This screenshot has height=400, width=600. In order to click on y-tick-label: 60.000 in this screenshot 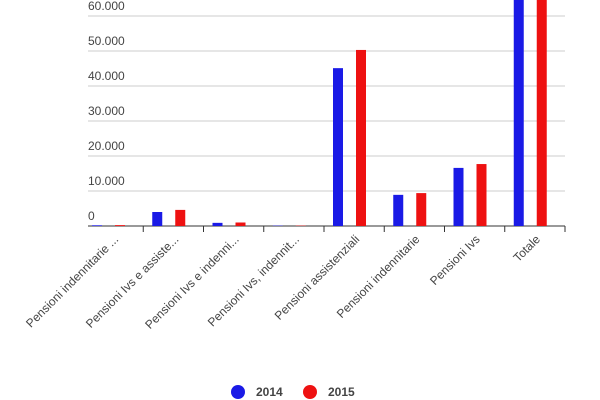, I will do `click(106, 6)`.